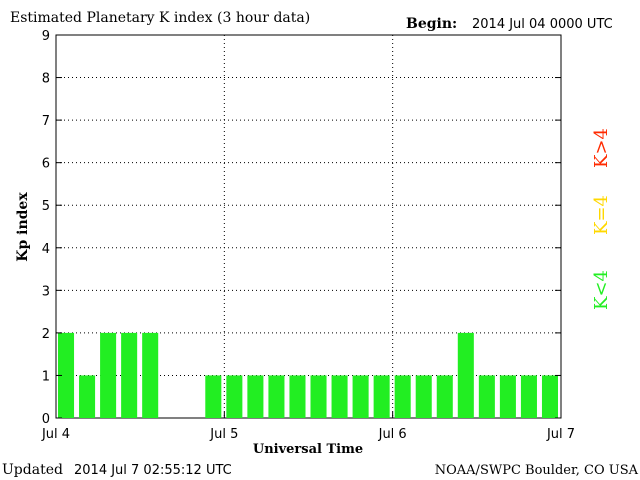 This screenshot has height=480, width=640. What do you see at coordinates (392, 434) in the screenshot?
I see `x-tick-label: Jul 6` at bounding box center [392, 434].